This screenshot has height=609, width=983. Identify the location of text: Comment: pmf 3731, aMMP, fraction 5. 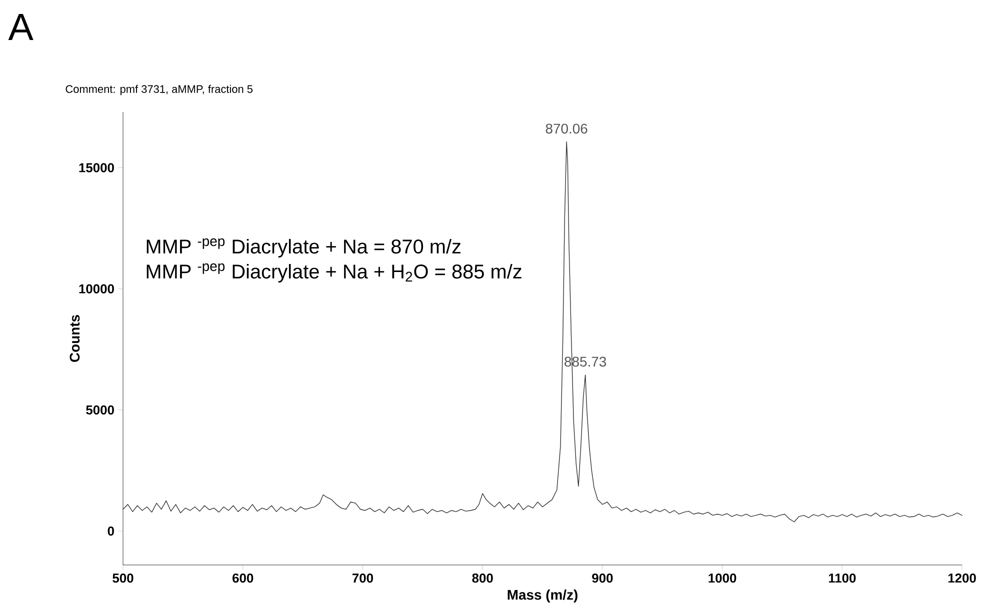
(159, 90).